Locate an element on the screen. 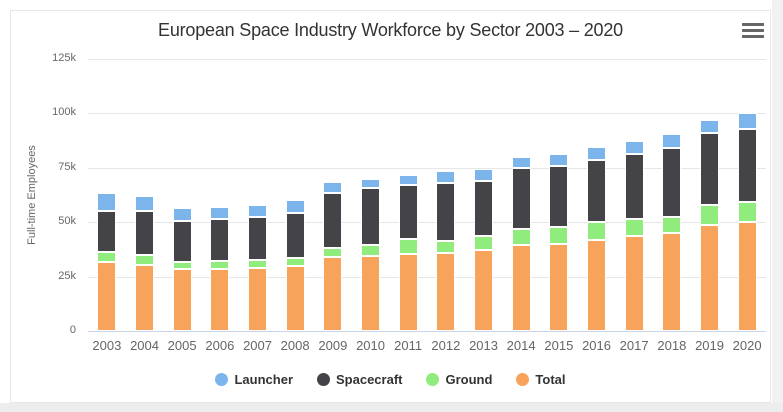  legend-item-total: Total is located at coordinates (541, 379).